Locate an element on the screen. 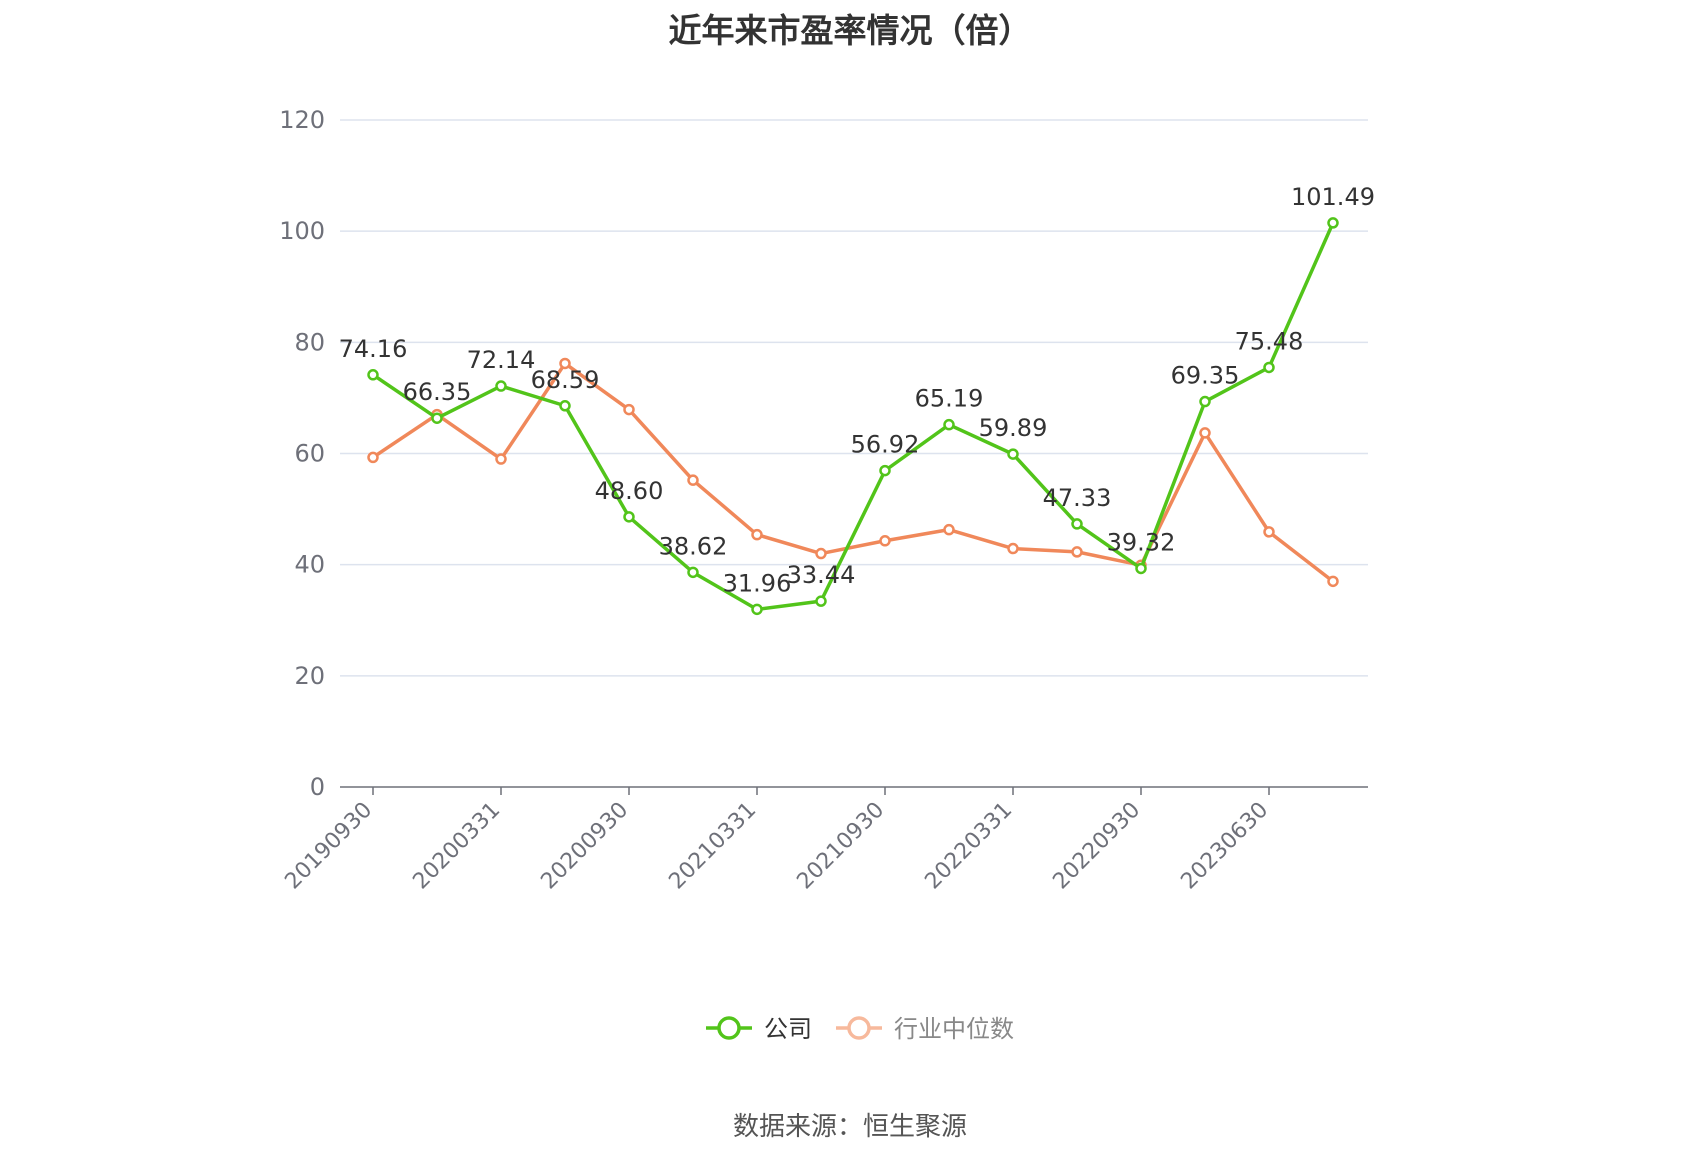 The height and width of the screenshot is (1150, 1700). x-tick-label: 20200930 is located at coordinates (584, 846).